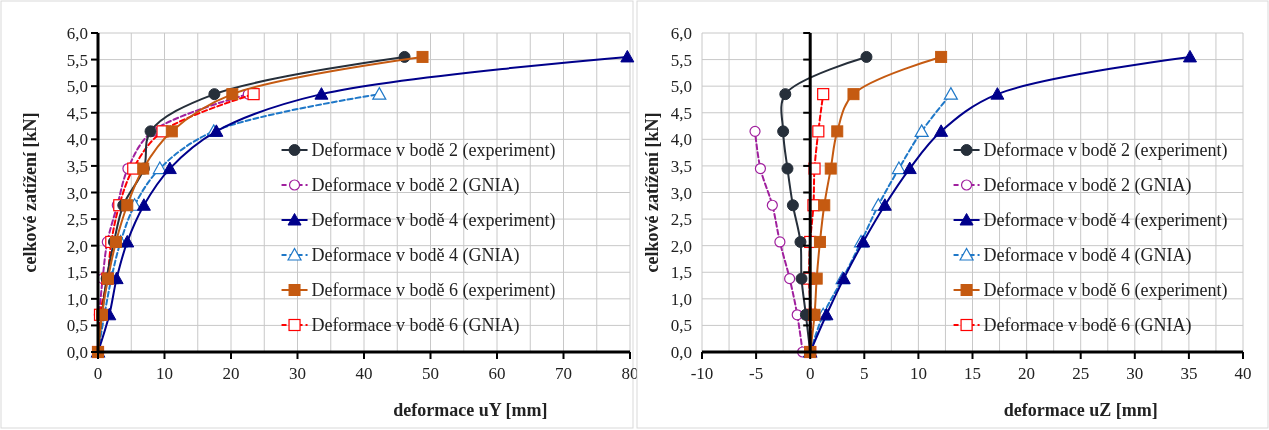 The height and width of the screenshot is (430, 1269). I want to click on x-axis-title: deformace uZ [mm], so click(1080, 410).